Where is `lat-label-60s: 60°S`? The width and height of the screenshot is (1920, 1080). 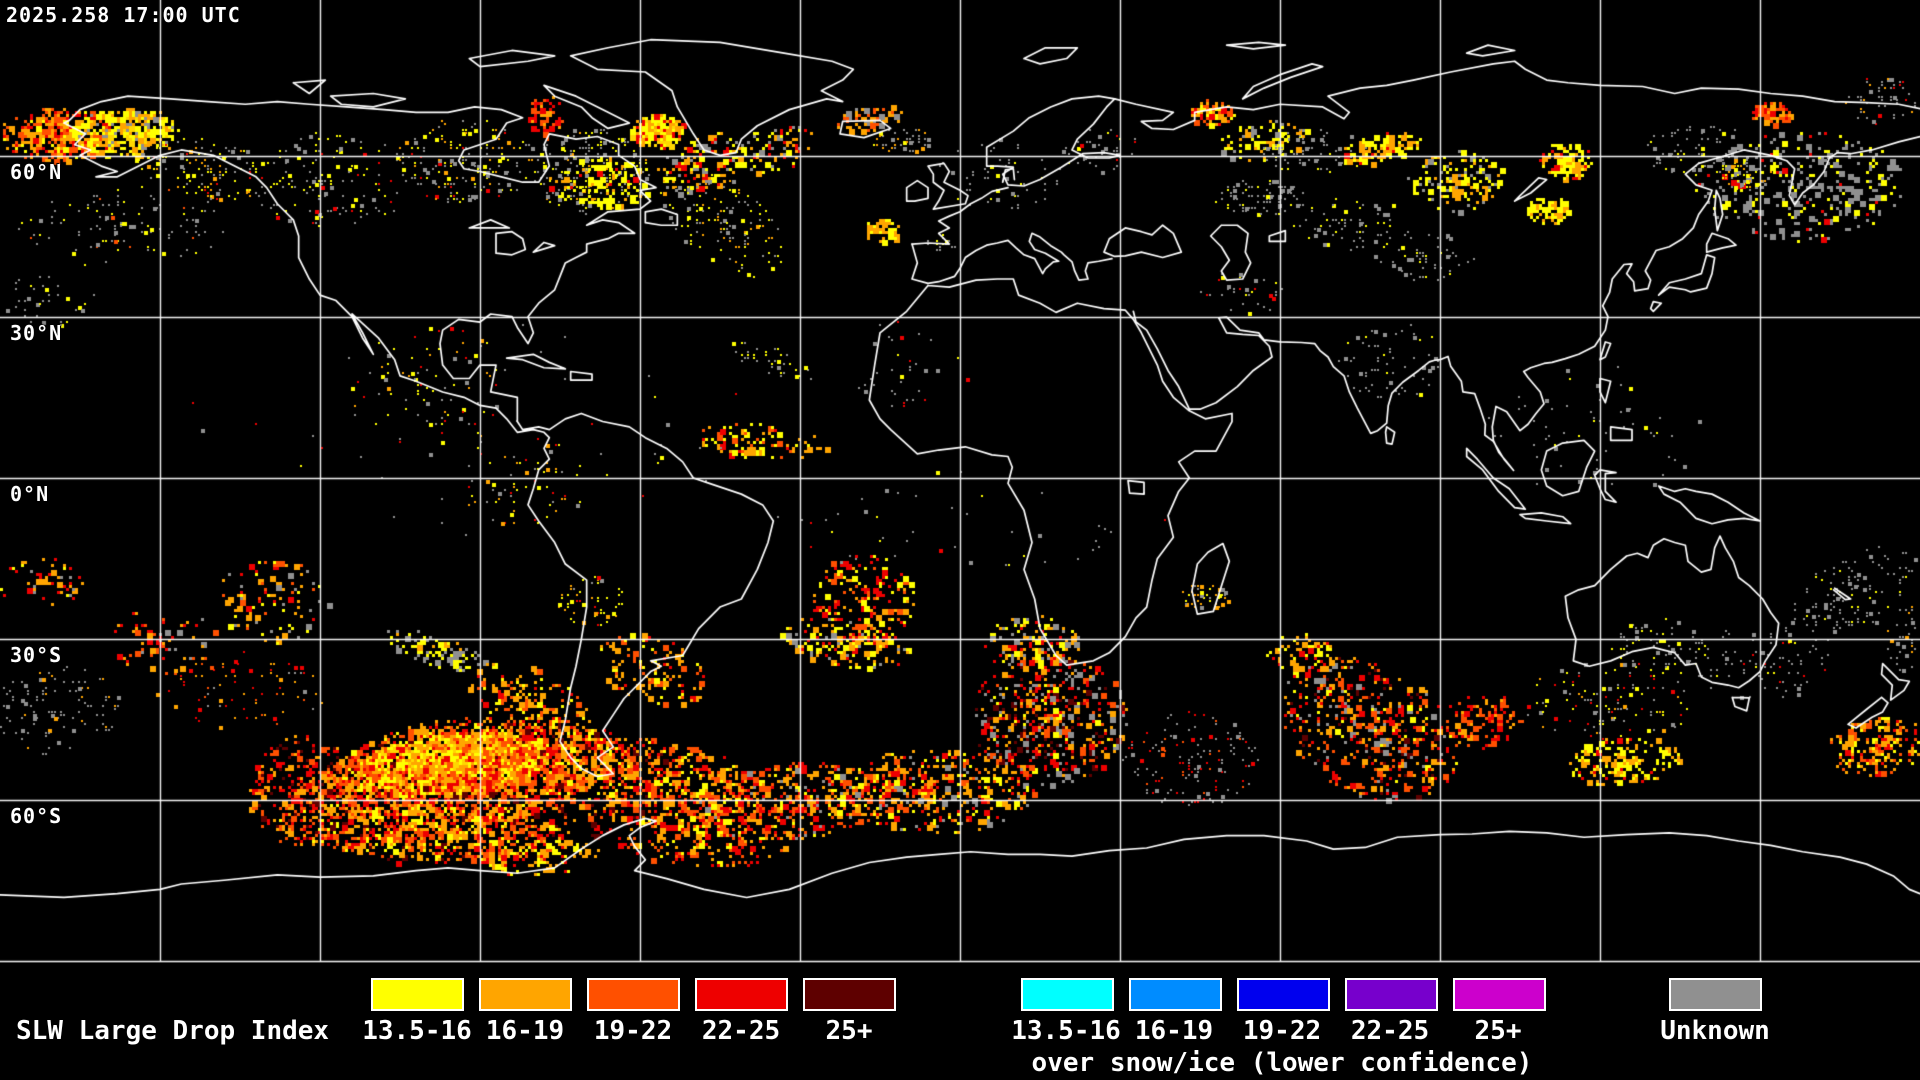 lat-label-60s: 60°S is located at coordinates (36, 816).